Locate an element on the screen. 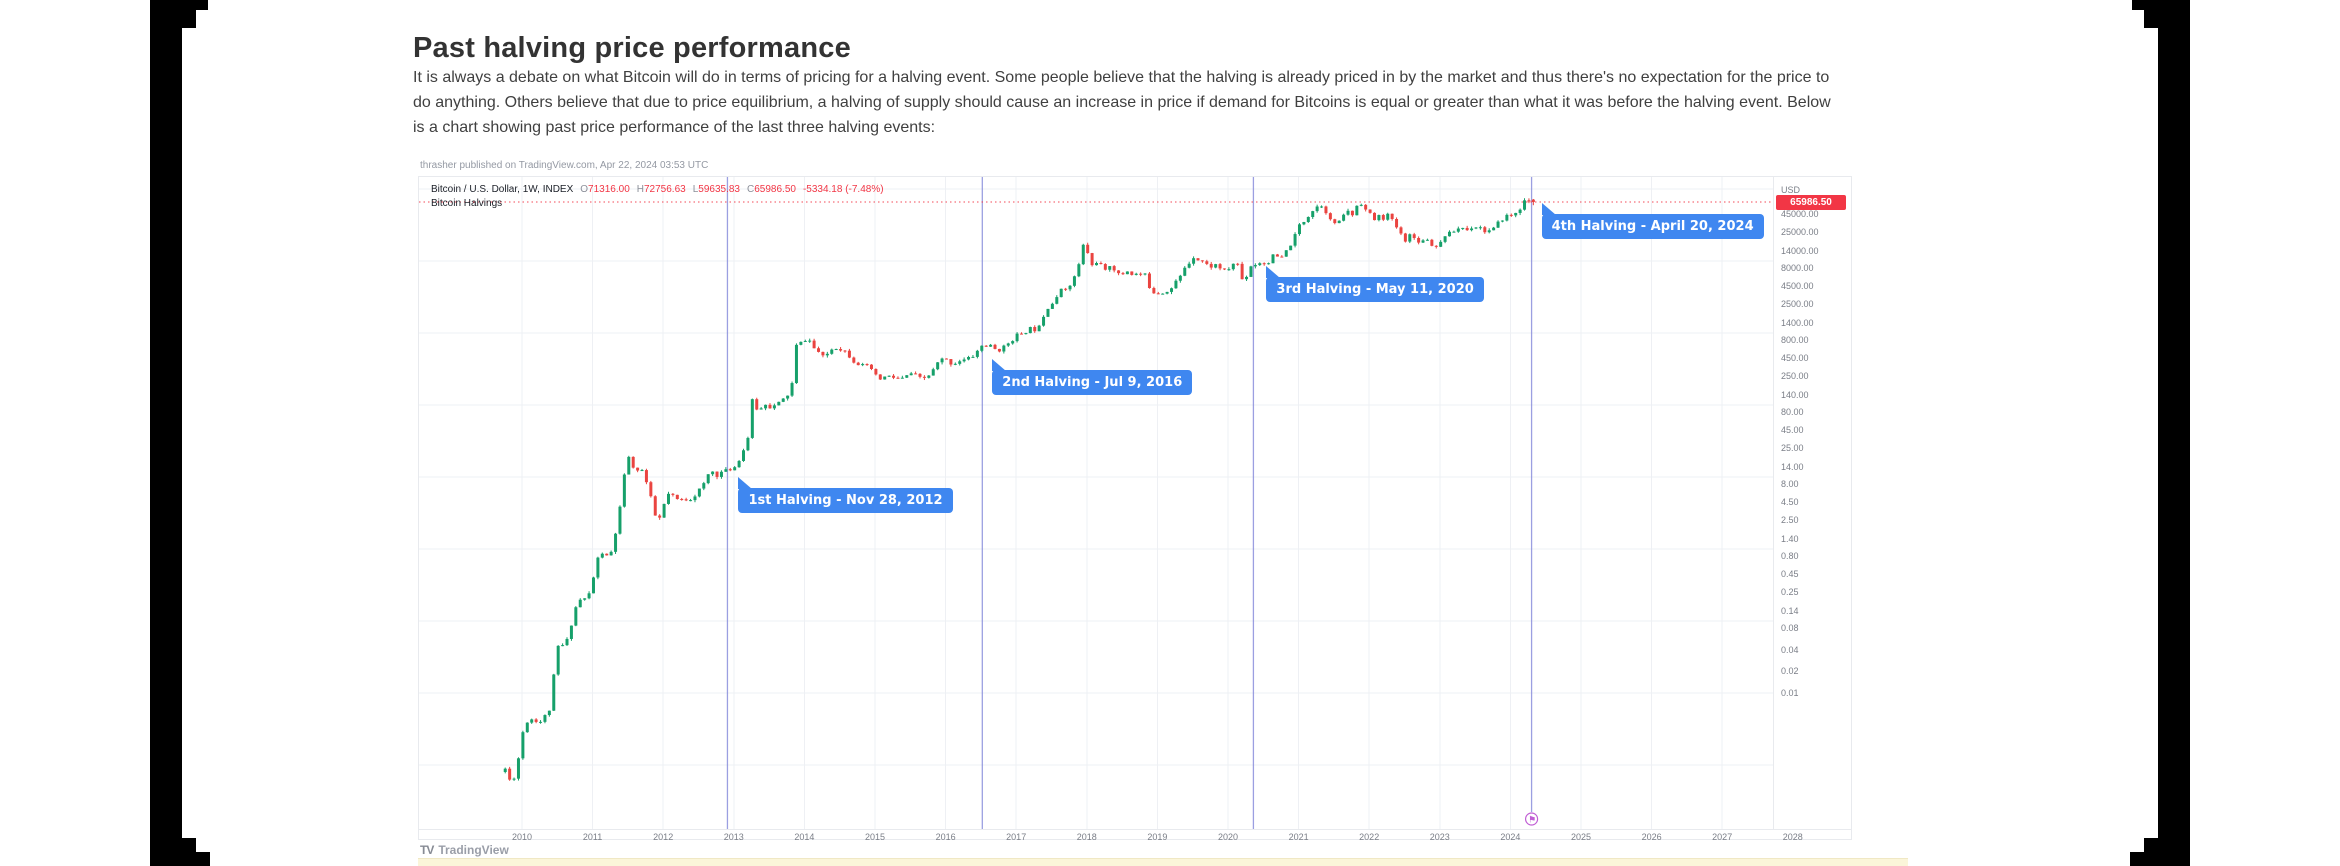 The height and width of the screenshot is (866, 2340). ohlc-high-value: 72756.63 is located at coordinates (665, 189).